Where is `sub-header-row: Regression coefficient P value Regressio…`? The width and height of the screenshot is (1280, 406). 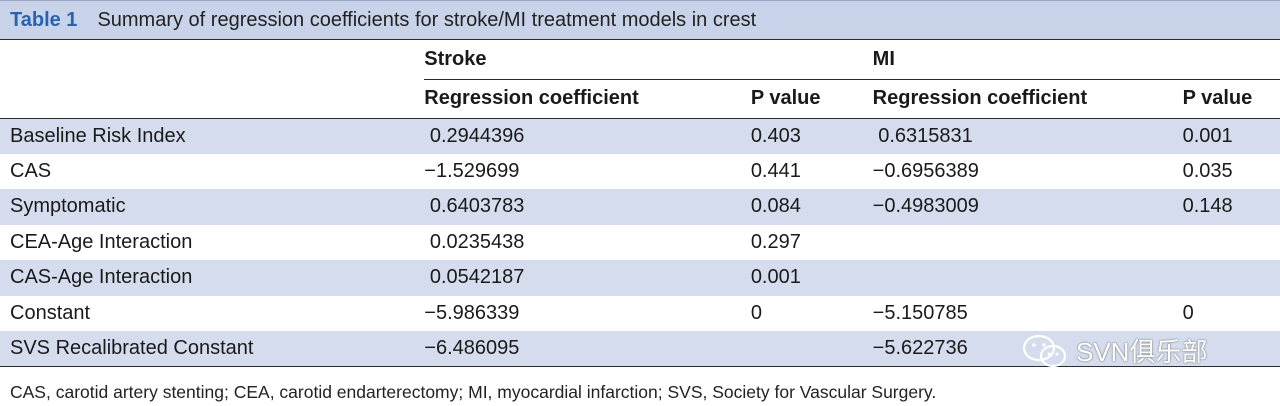
sub-header-row: Regression coefficient P value Regressio… is located at coordinates (640, 98).